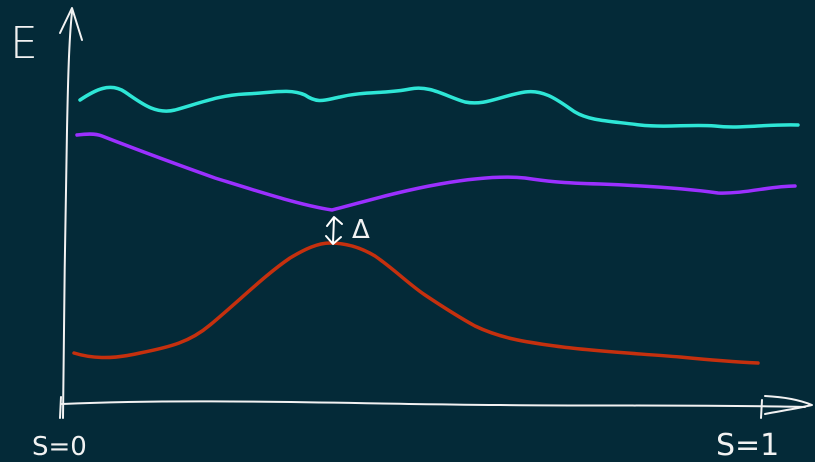 This screenshot has width=815, height=462. What do you see at coordinates (59, 447) in the screenshot?
I see `x-axis-start-label: S=0` at bounding box center [59, 447].